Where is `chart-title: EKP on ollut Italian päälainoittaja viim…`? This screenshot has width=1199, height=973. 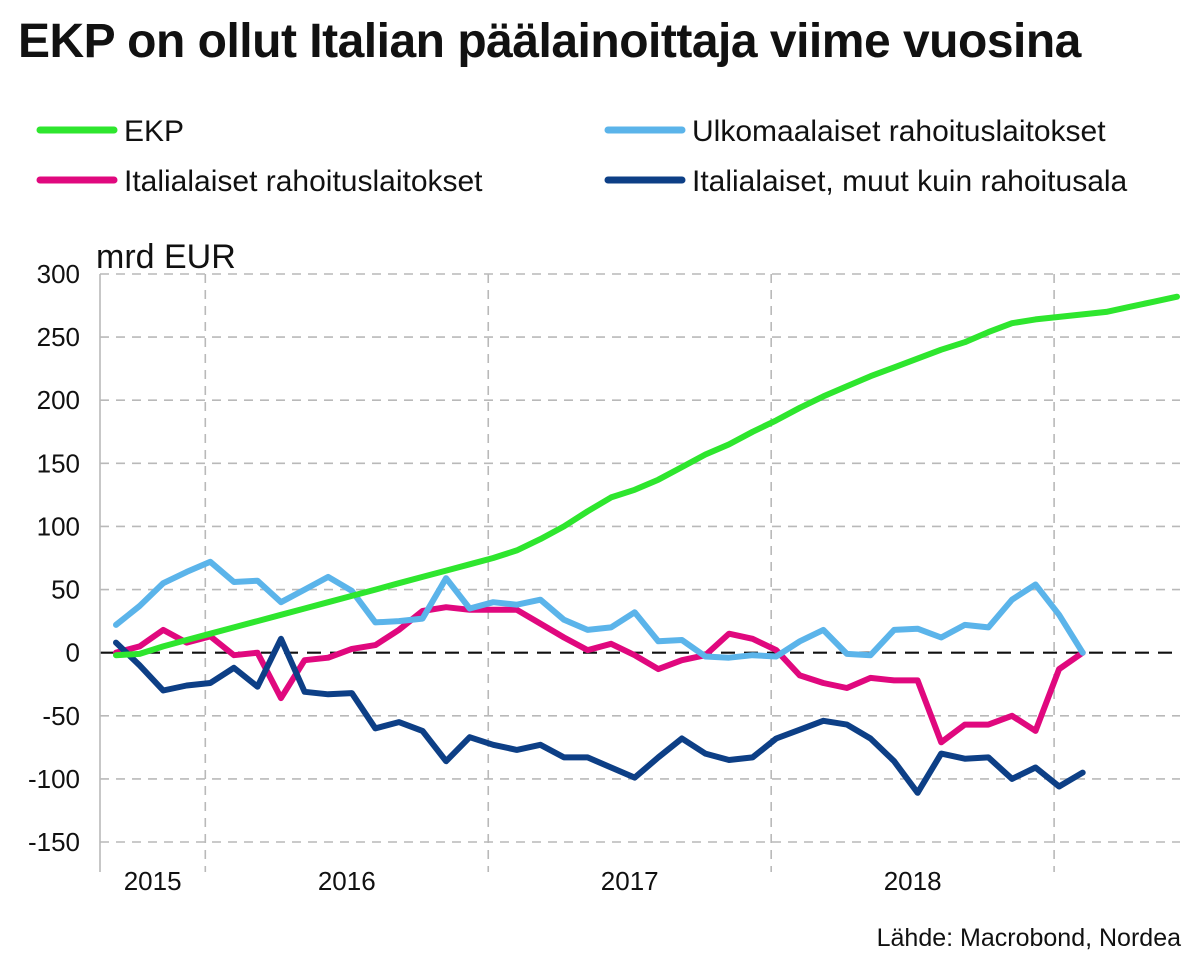
chart-title: EKP on ollut Italian päälainoittaja viim… is located at coordinates (549, 41).